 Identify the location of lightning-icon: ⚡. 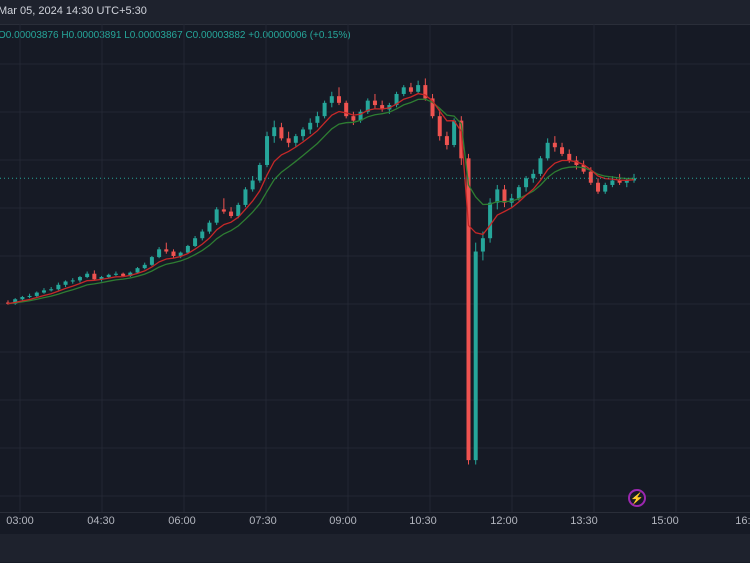
(637, 498).